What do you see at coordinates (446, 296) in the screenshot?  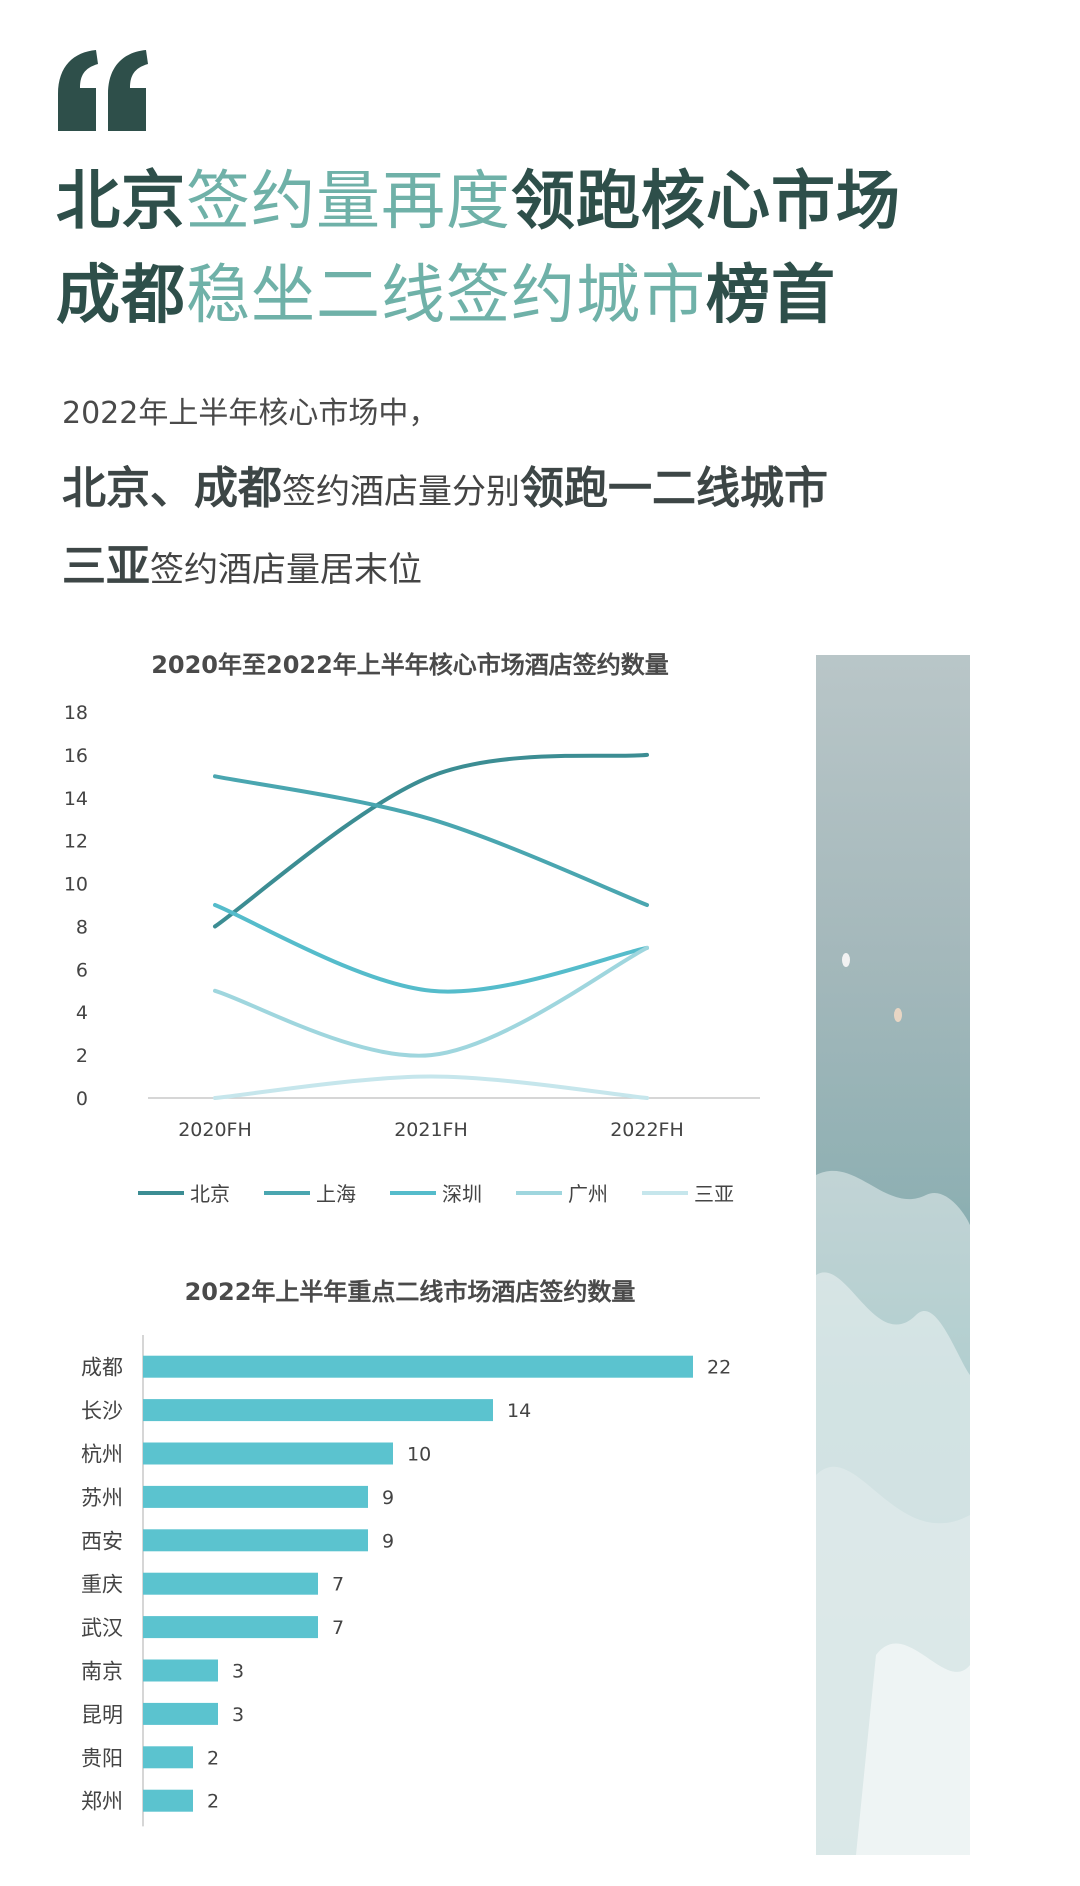 I see `headline-text: 稳坐二线签约城市` at bounding box center [446, 296].